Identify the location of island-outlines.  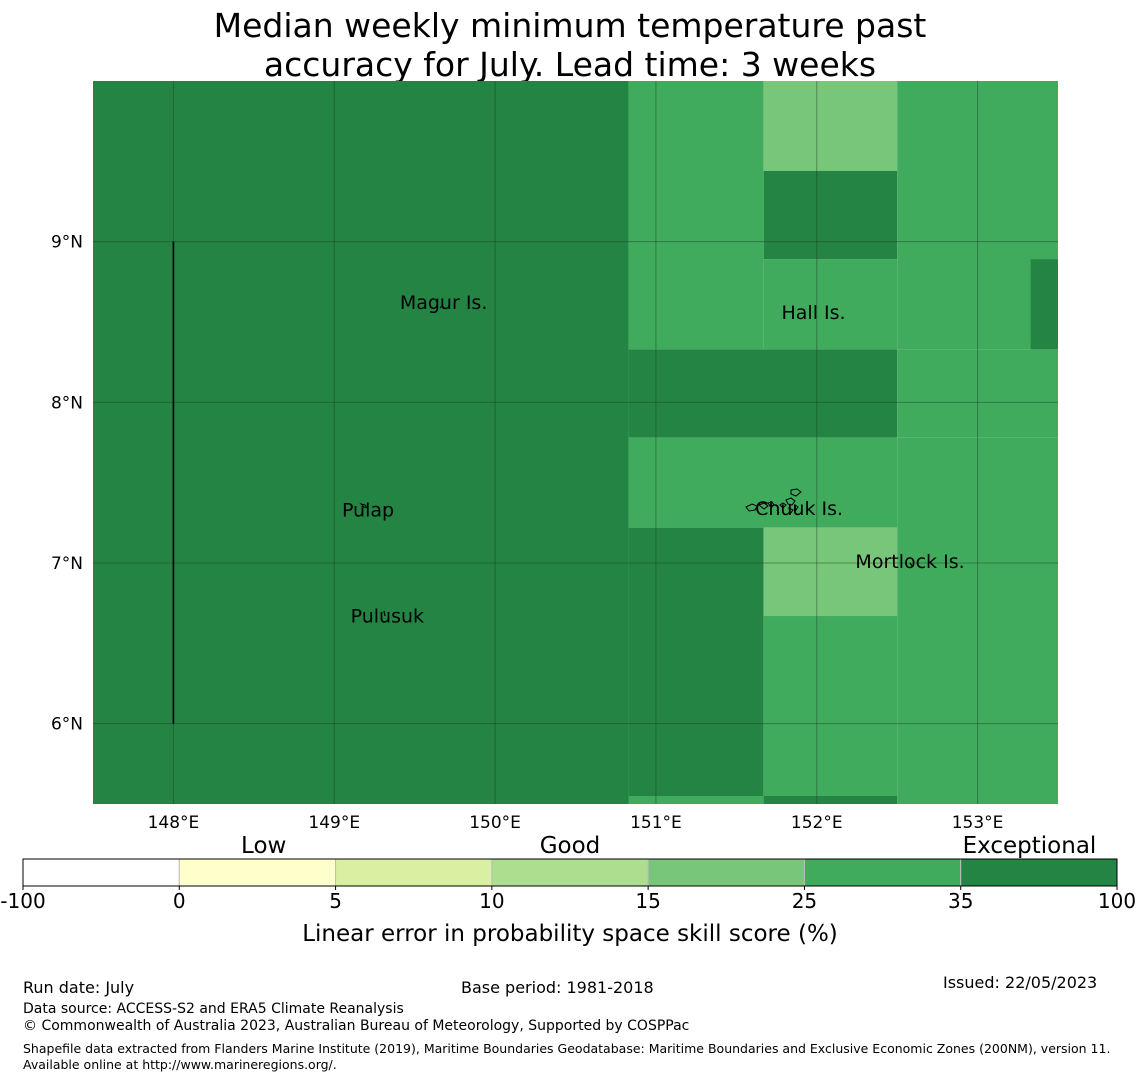
(636, 460).